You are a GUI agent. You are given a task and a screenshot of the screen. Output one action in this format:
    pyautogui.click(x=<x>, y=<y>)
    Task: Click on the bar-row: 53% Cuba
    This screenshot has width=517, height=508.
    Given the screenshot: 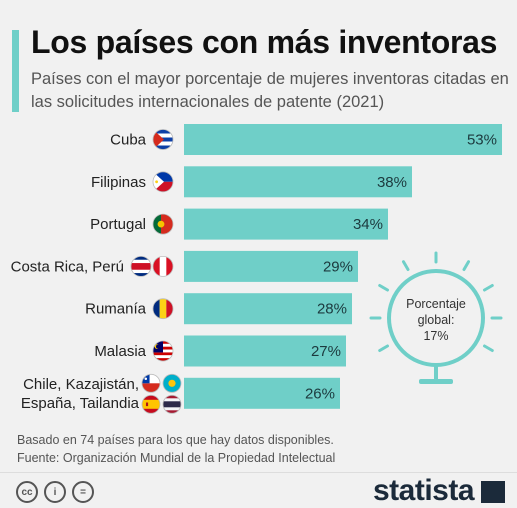 What is the action you would take?
    pyautogui.click(x=306, y=139)
    